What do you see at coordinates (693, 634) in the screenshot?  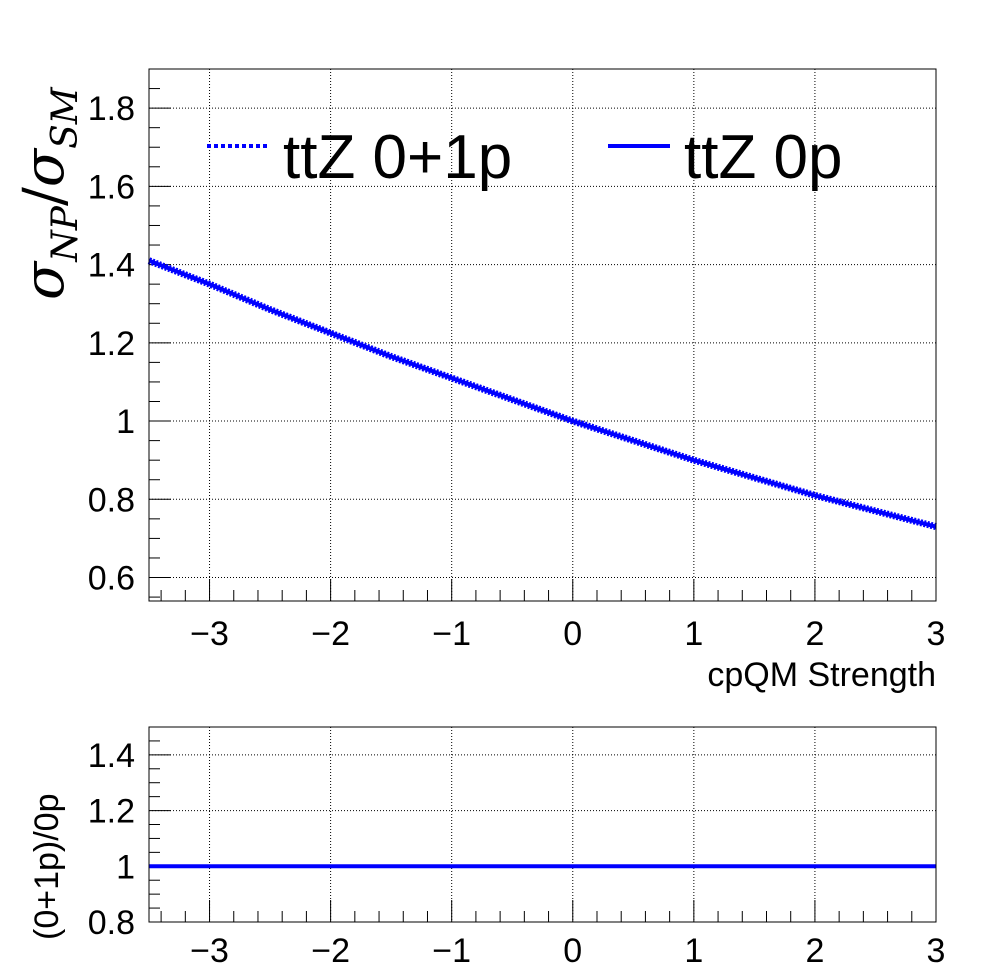 I see `top-x-tick-label: 1` at bounding box center [693, 634].